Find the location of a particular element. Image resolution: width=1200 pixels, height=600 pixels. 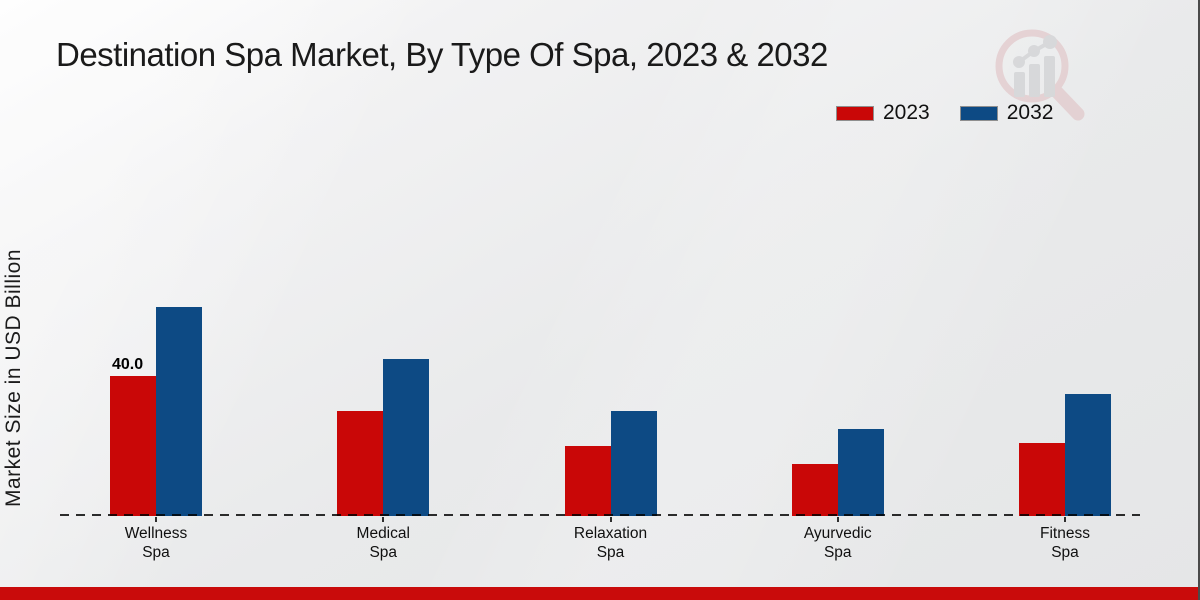

x-category-label-relaxation-spa: Relaxation Spa is located at coordinates (610, 543).